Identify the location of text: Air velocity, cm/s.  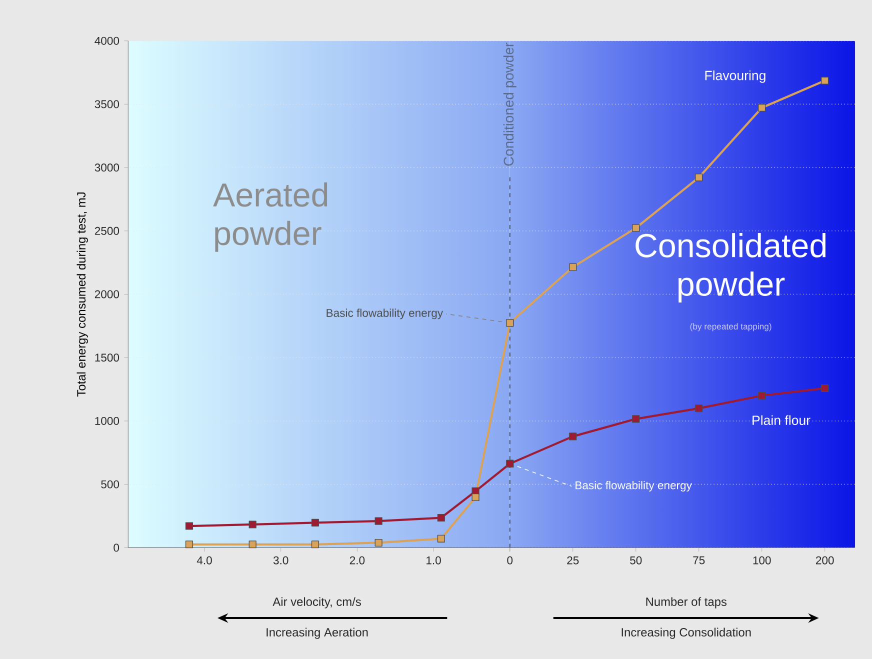
(316, 602).